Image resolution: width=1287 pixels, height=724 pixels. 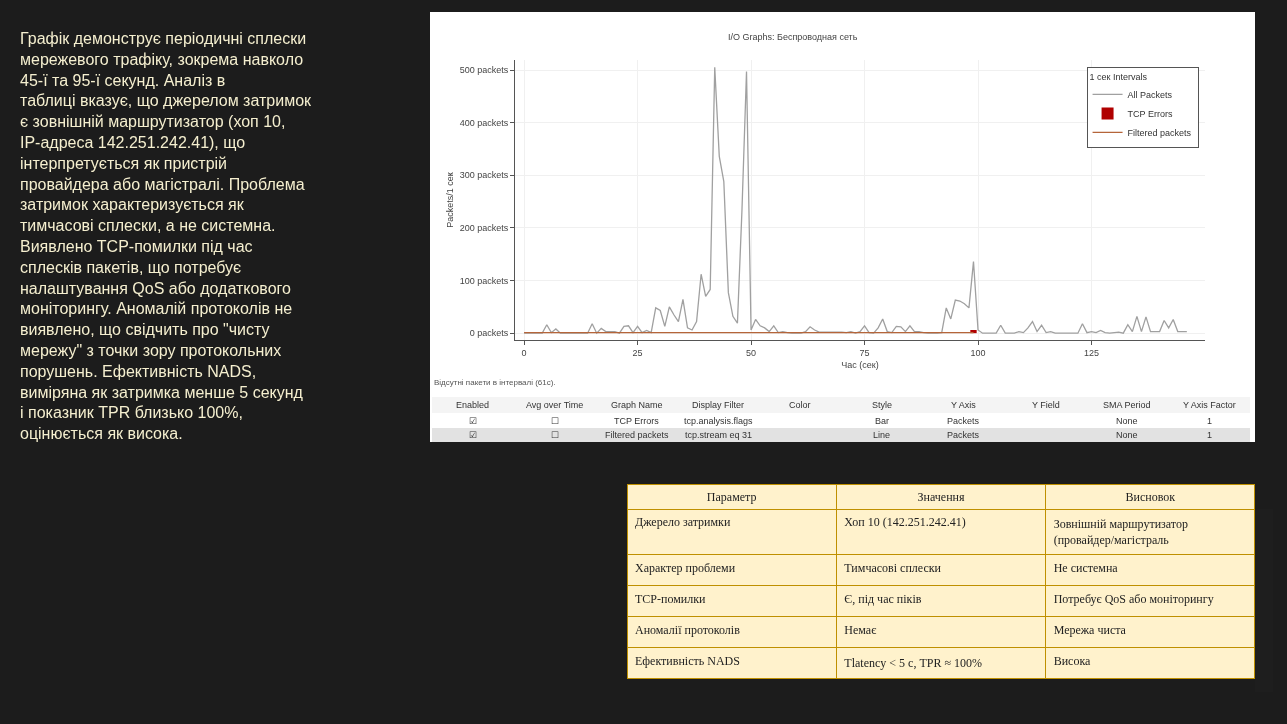 I want to click on y-axis-title: Packets/1 сек, so click(x=450, y=200).